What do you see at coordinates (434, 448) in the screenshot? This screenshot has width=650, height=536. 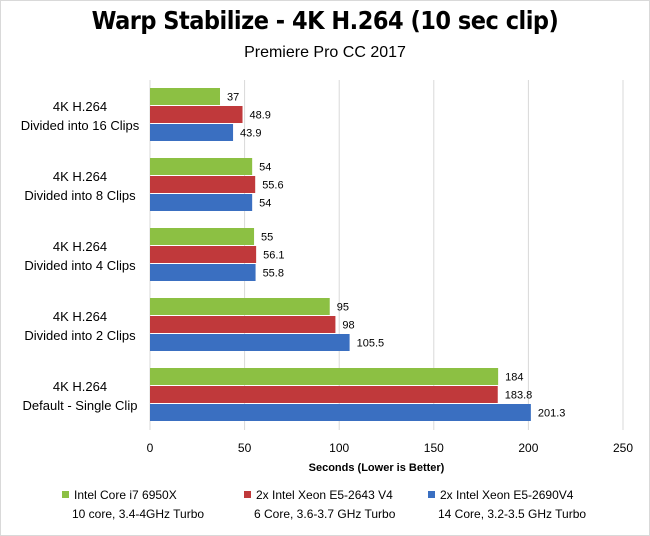 I see `x-tick-label-150: 150` at bounding box center [434, 448].